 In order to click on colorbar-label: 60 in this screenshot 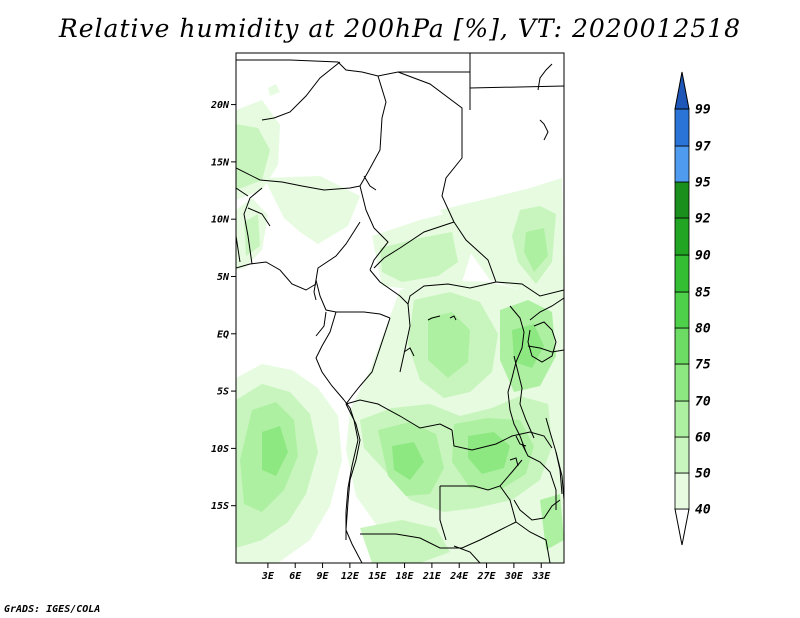, I will do `click(703, 438)`.